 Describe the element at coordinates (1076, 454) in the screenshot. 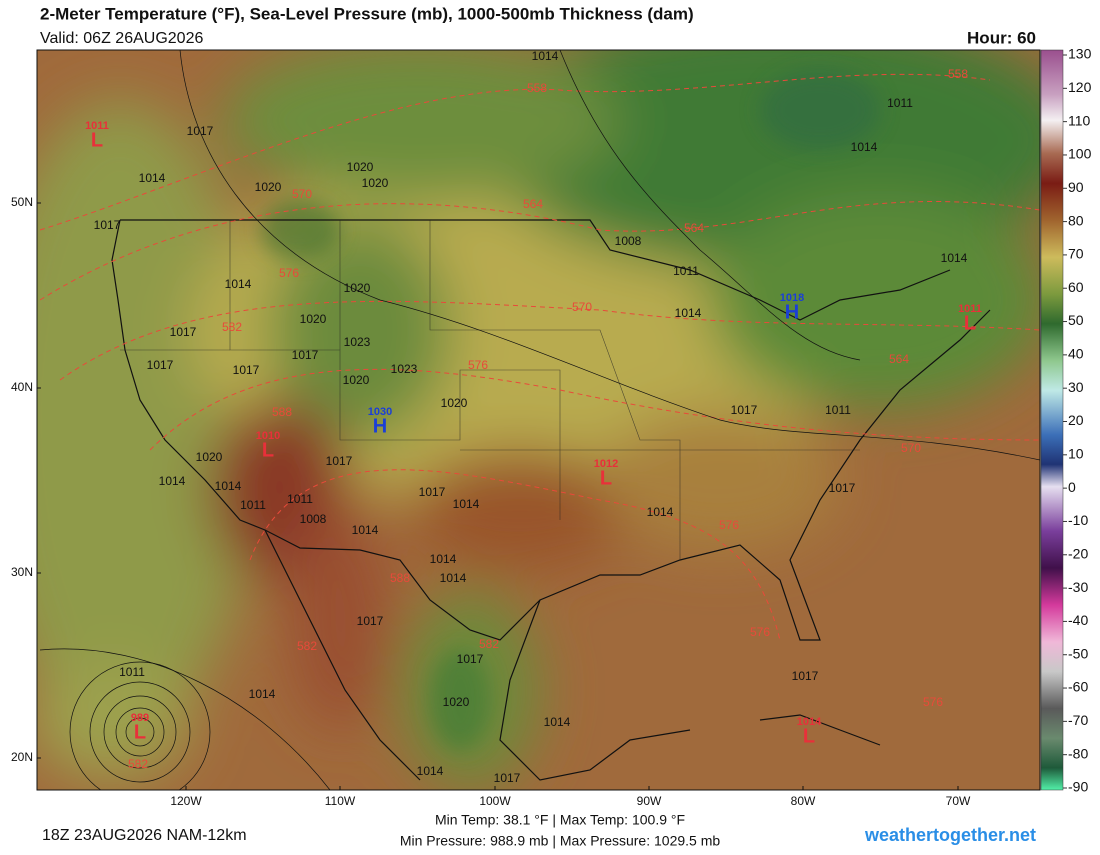

I see `colorbar-label: 10` at that location.